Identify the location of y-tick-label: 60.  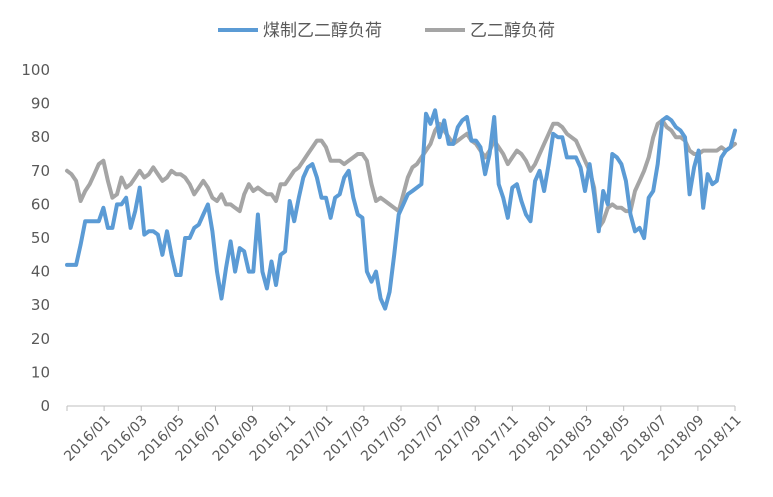
(40, 204).